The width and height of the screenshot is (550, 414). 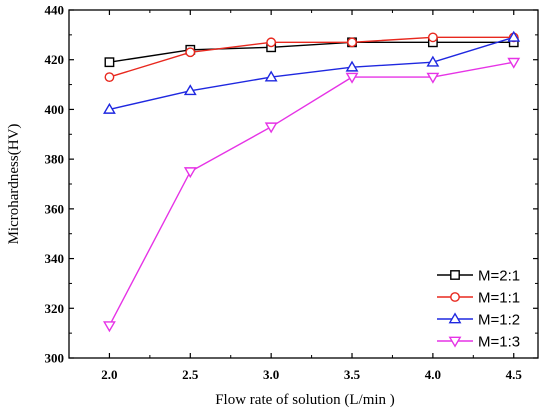 What do you see at coordinates (55, 10) in the screenshot?
I see `y-tick-label: 440` at bounding box center [55, 10].